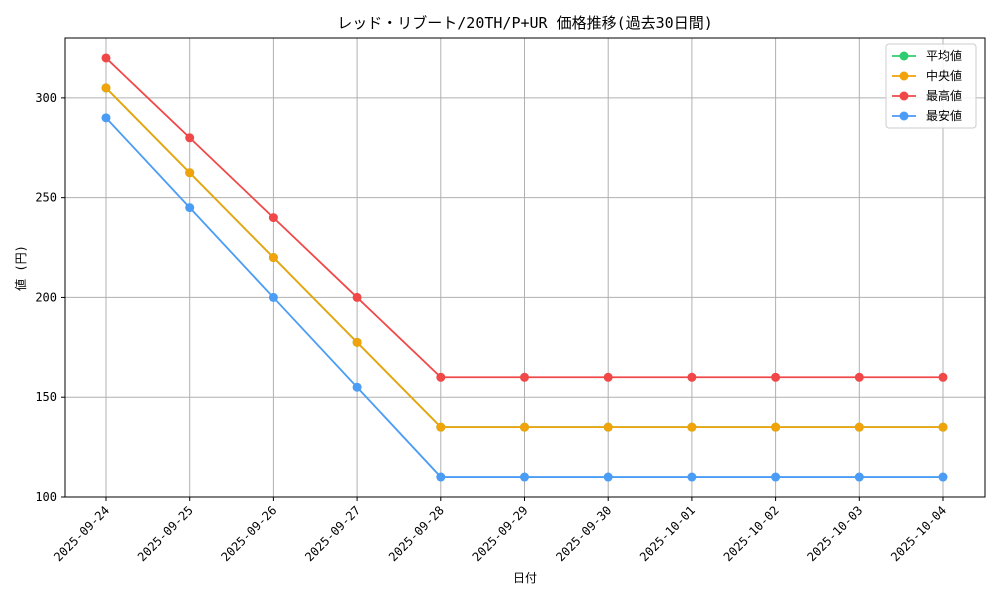 The height and width of the screenshot is (600, 1000). What do you see at coordinates (416, 533) in the screenshot?
I see `x-tick-label: 2025-09-28` at bounding box center [416, 533].